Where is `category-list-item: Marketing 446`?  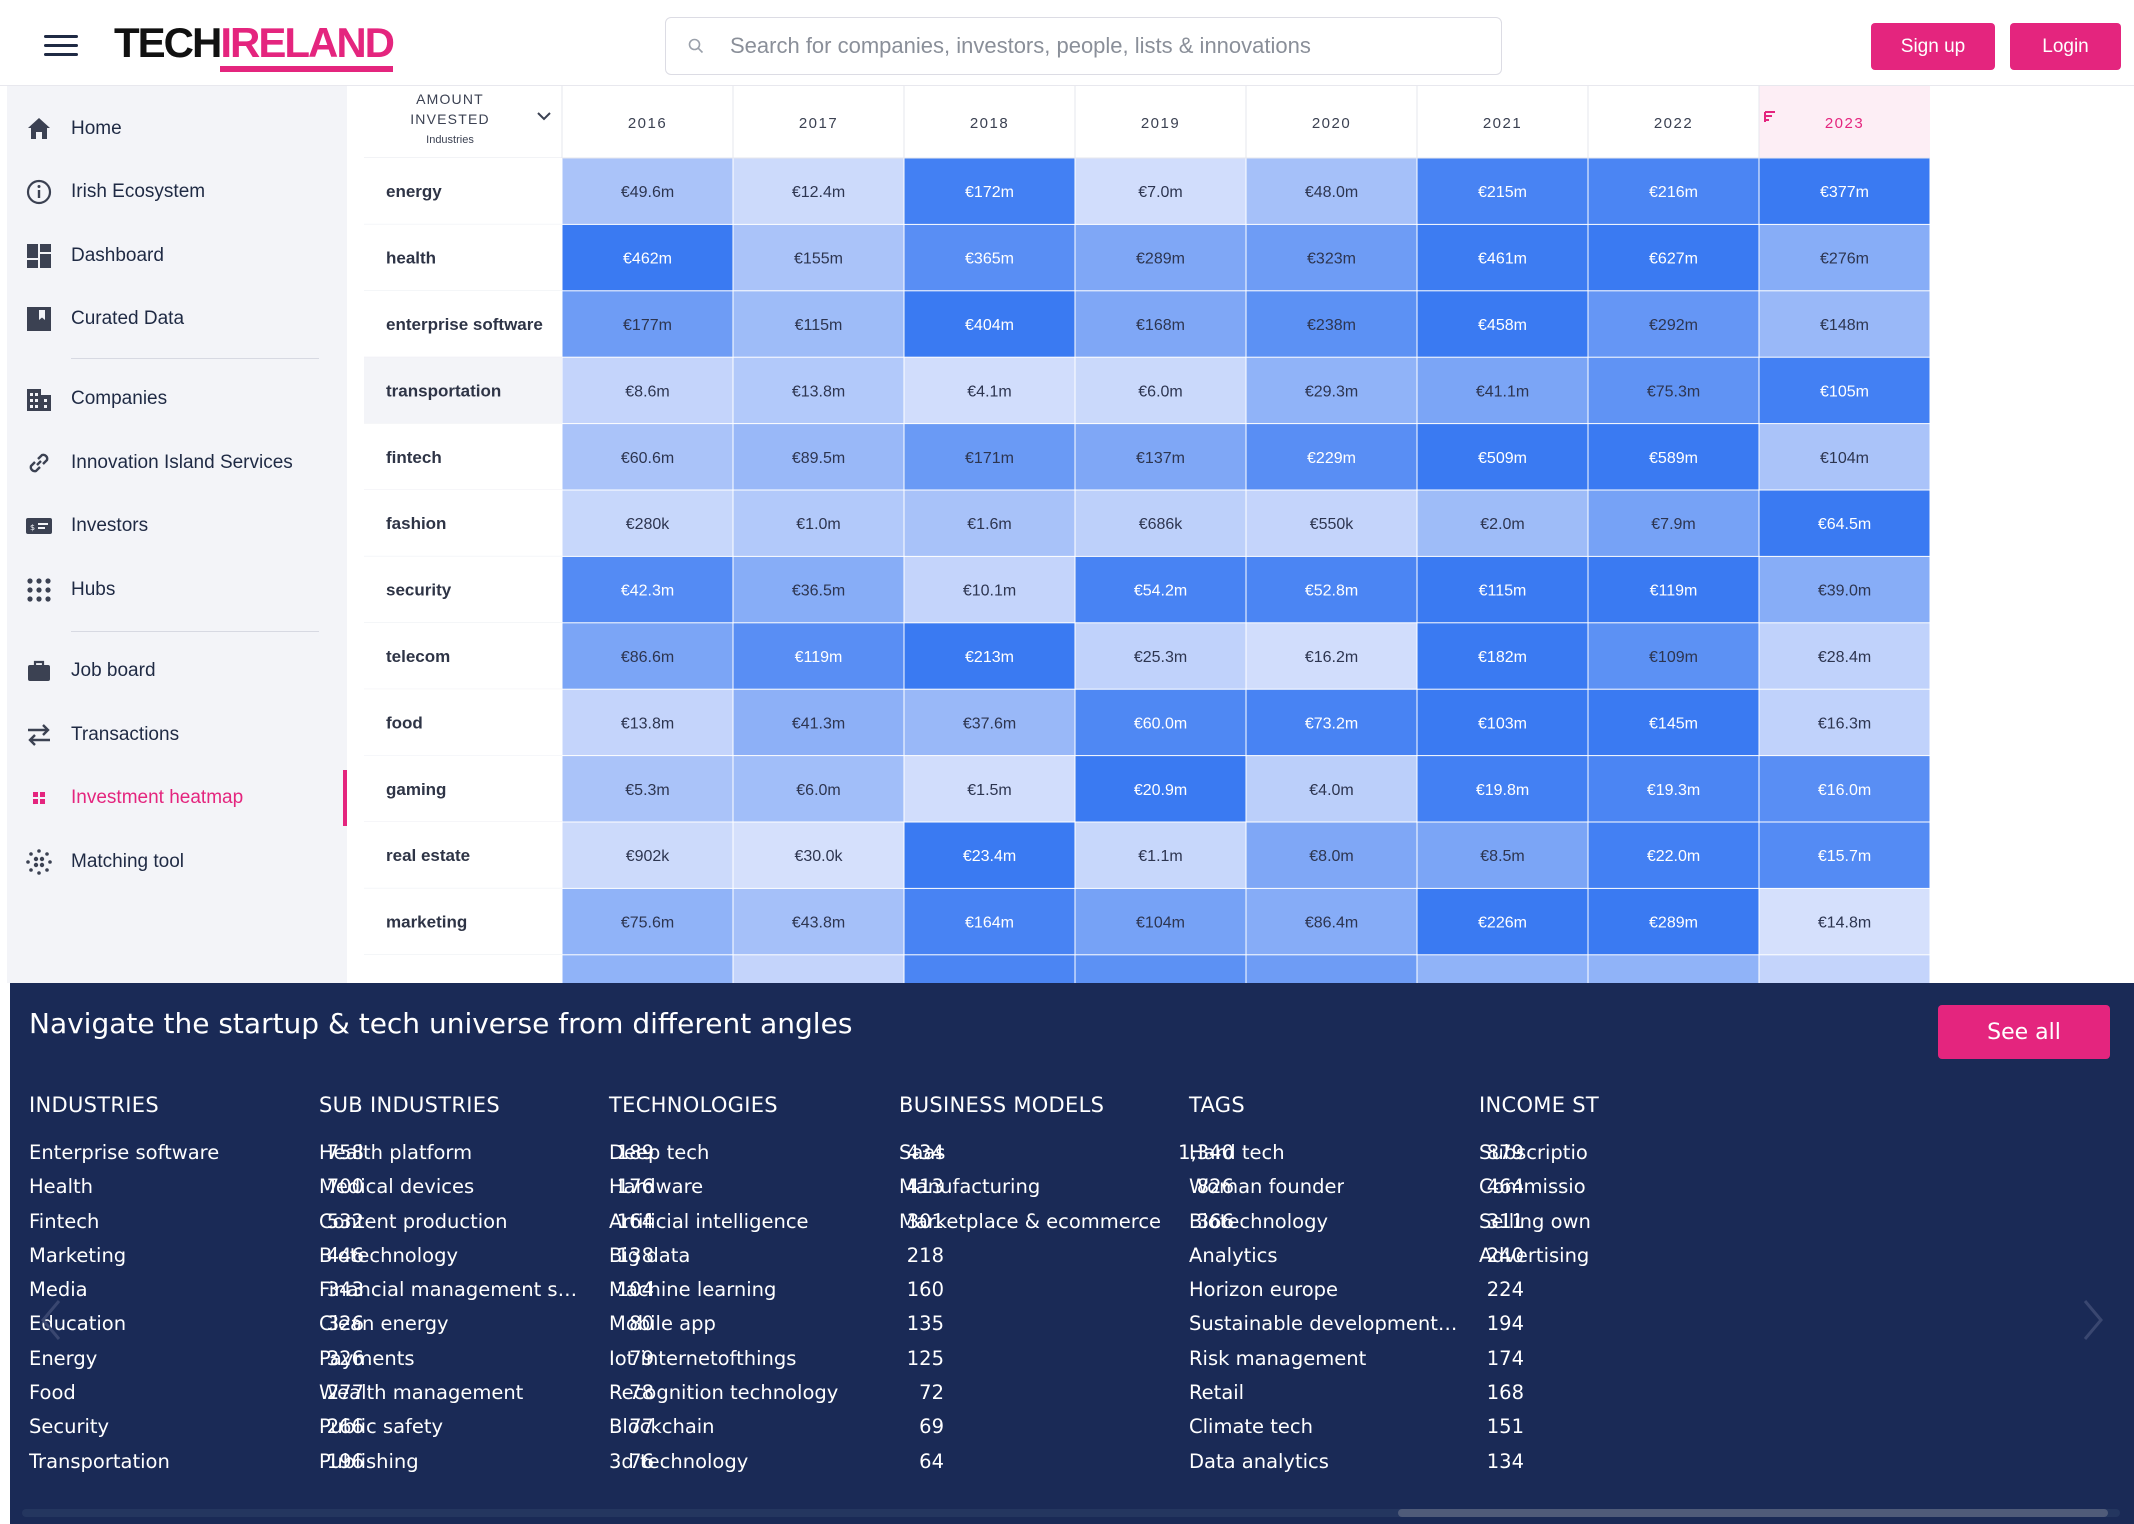
category-list-item: Marketing 446 is located at coordinates (196, 1257).